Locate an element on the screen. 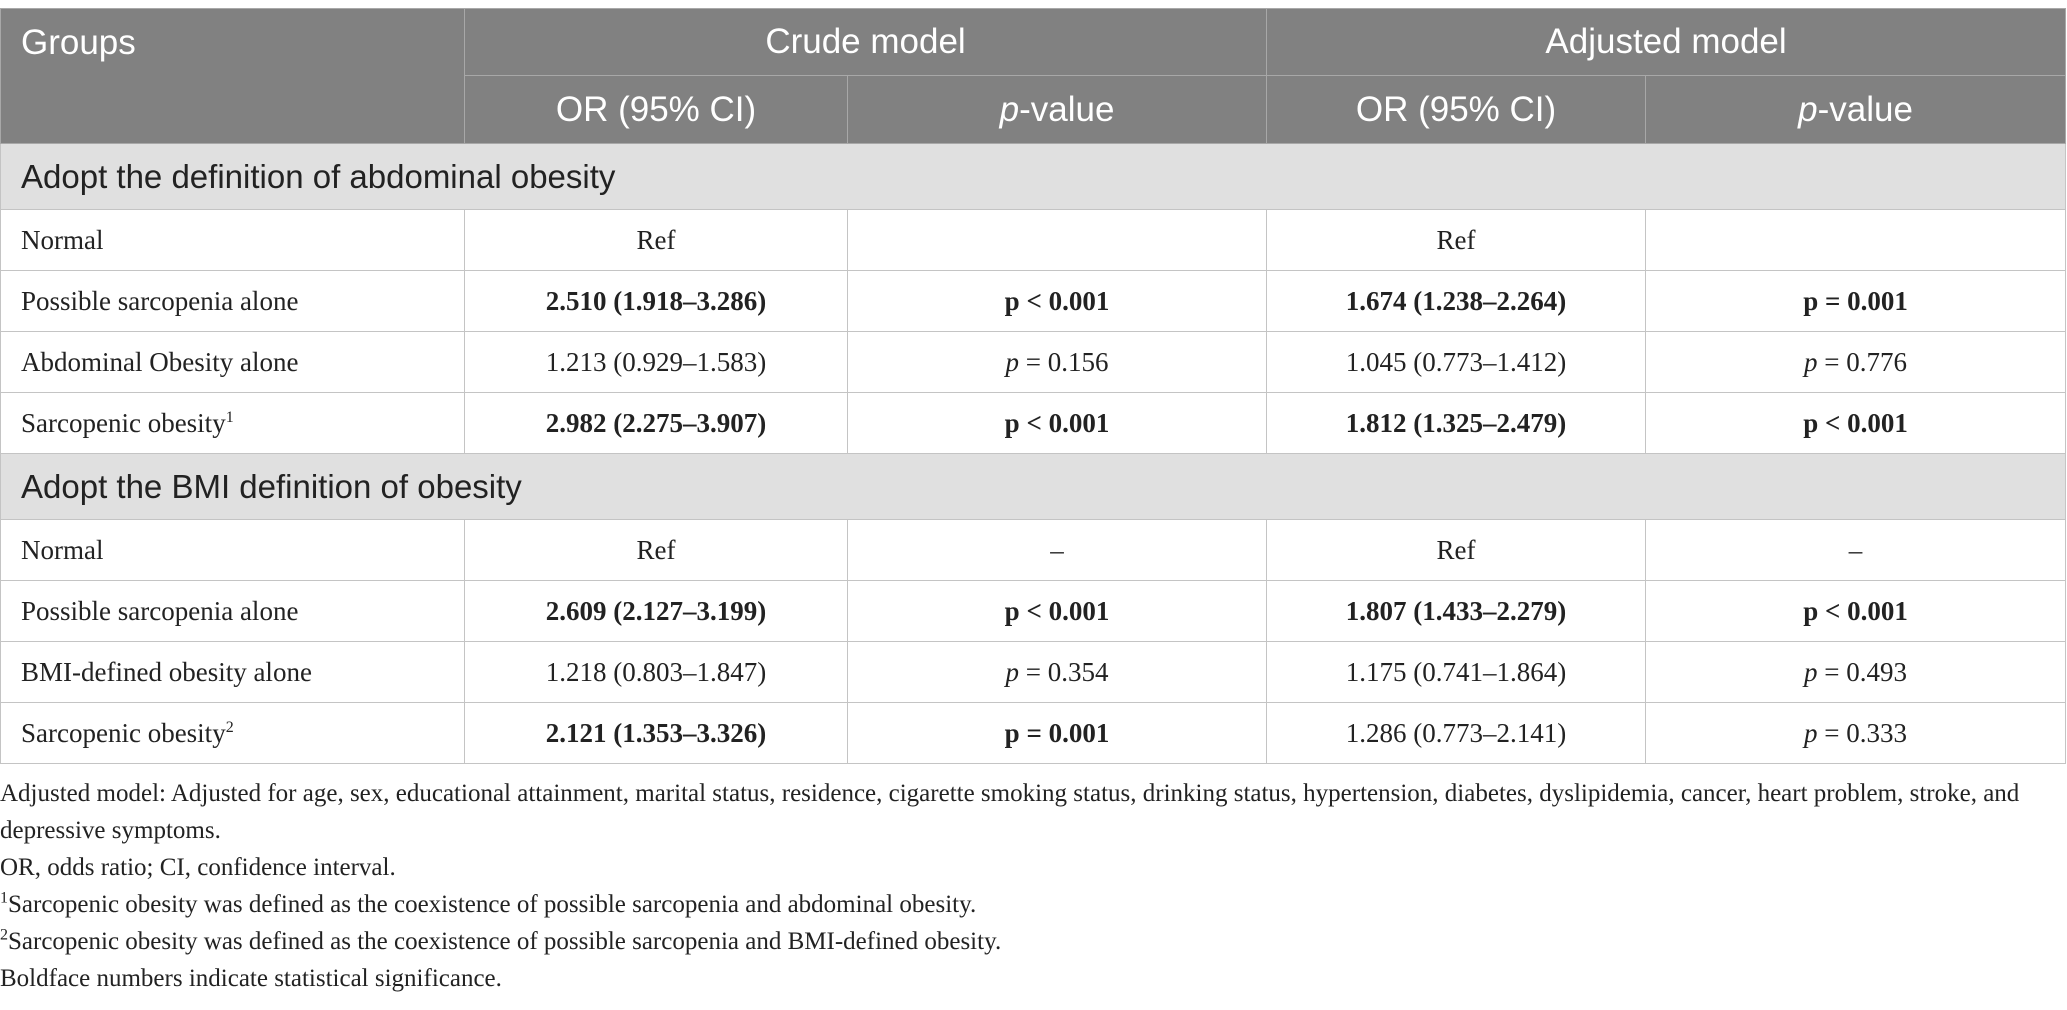 This screenshot has width=2067, height=1010. p-value: = 0.333 is located at coordinates (1866, 732).